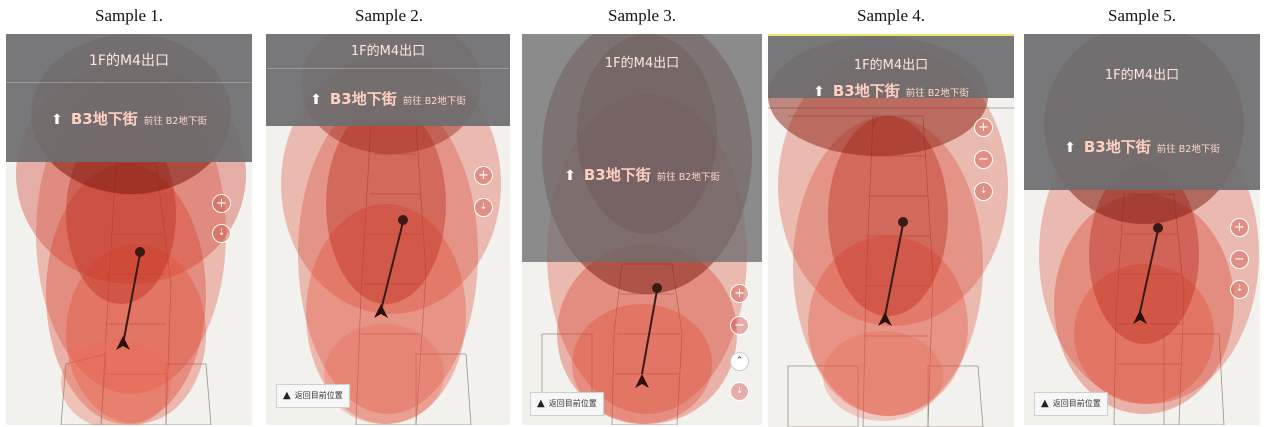 This screenshot has height=427, width=1266. Describe the element at coordinates (389, 15) in the screenshot. I see `sample-title: Sample 2.` at that location.